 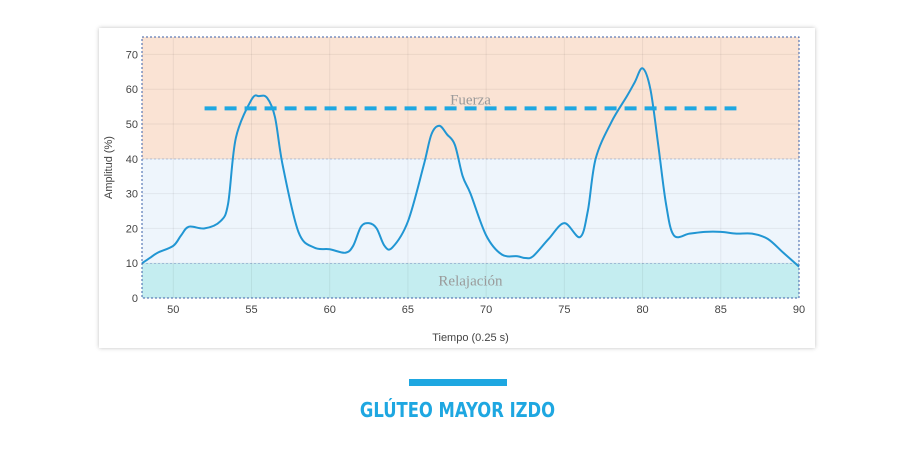 What do you see at coordinates (135, 299) in the screenshot?
I see `y-tick-0: 0` at bounding box center [135, 299].